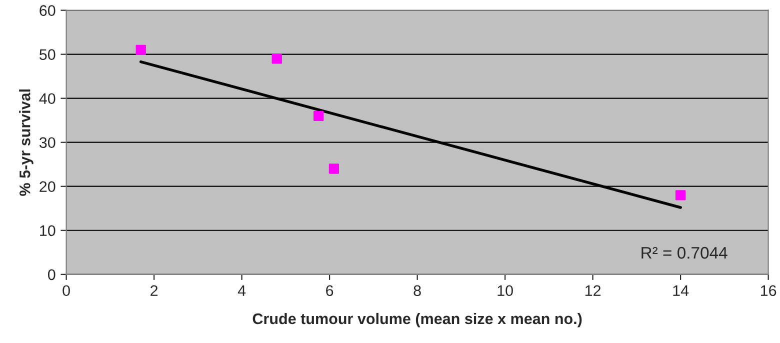 The height and width of the screenshot is (343, 780). What do you see at coordinates (681, 290) in the screenshot?
I see `x-tick-label: 14` at bounding box center [681, 290].